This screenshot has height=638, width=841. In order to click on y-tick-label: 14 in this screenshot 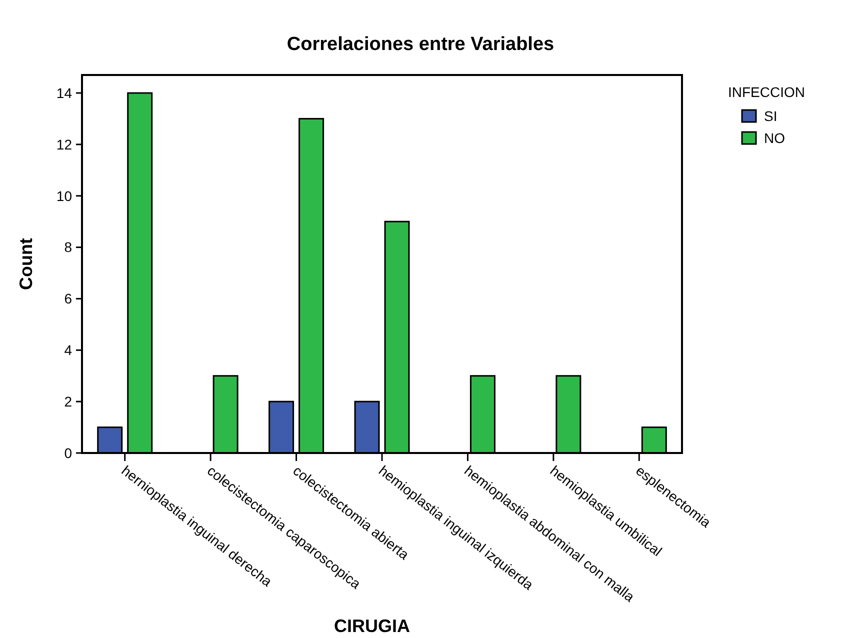, I will do `click(64, 92)`.